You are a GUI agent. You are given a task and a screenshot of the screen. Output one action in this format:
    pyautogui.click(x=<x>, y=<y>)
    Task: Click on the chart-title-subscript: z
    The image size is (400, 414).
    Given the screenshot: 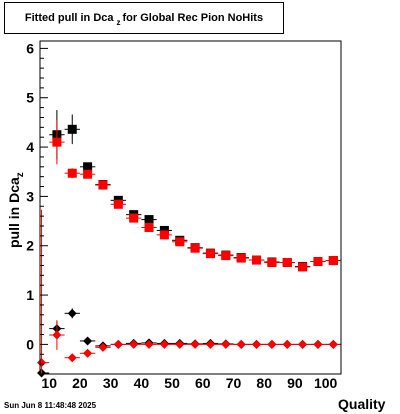 What is the action you would take?
    pyautogui.click(x=118, y=22)
    